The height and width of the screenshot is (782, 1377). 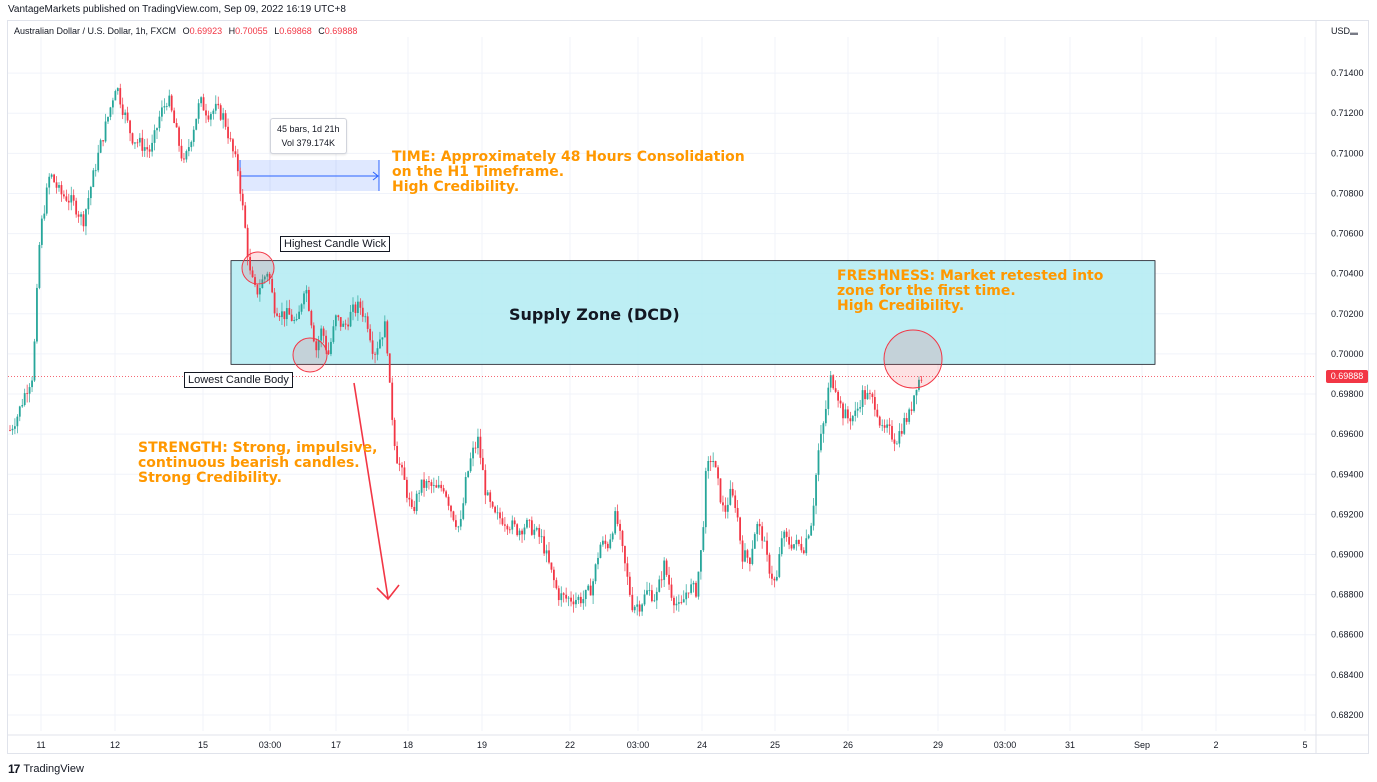 I want to click on x-tick-label: 15, so click(x=203, y=745).